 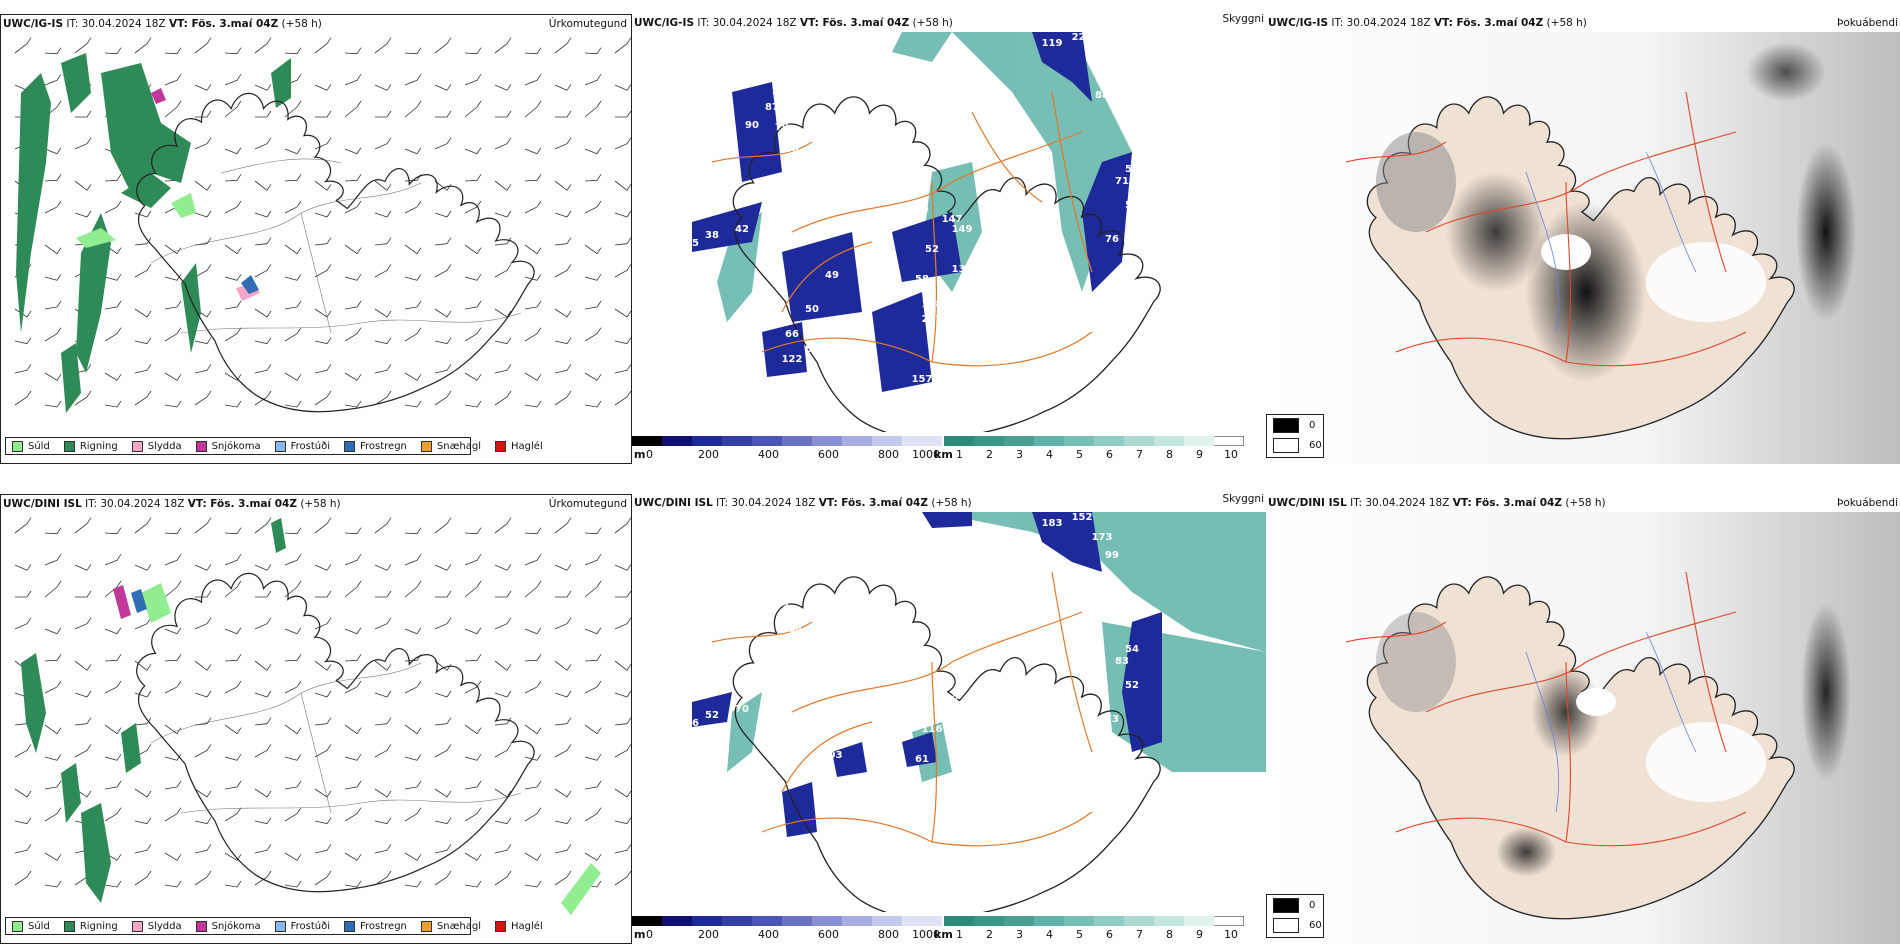 What do you see at coordinates (982, 359) in the screenshot?
I see `vis-value-label: 76` at bounding box center [982, 359].